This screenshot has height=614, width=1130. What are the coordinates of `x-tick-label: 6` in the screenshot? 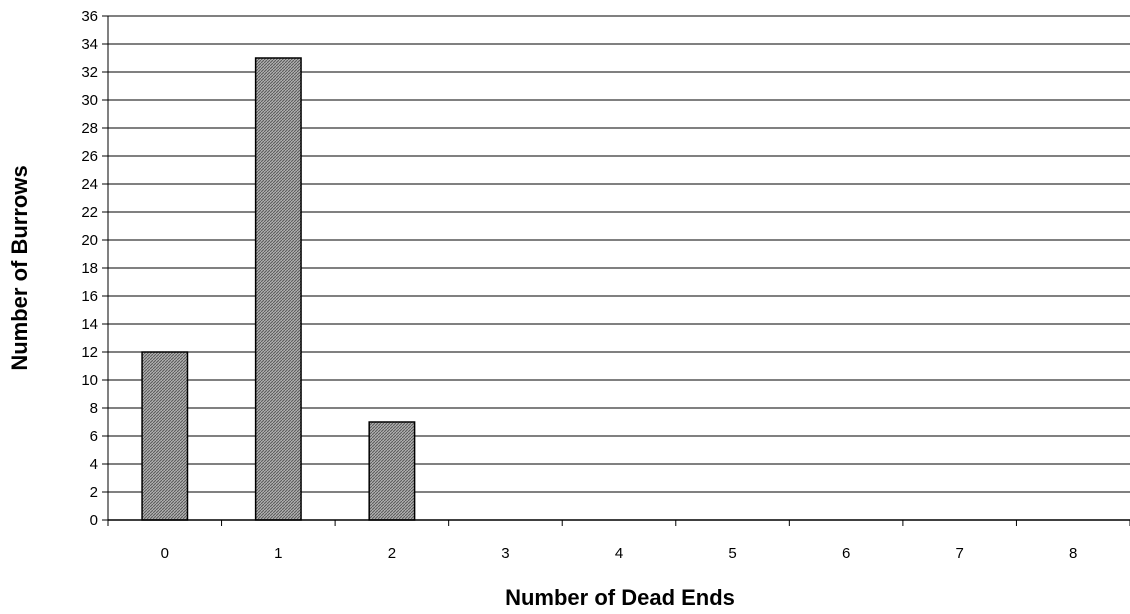 It's located at (846, 553).